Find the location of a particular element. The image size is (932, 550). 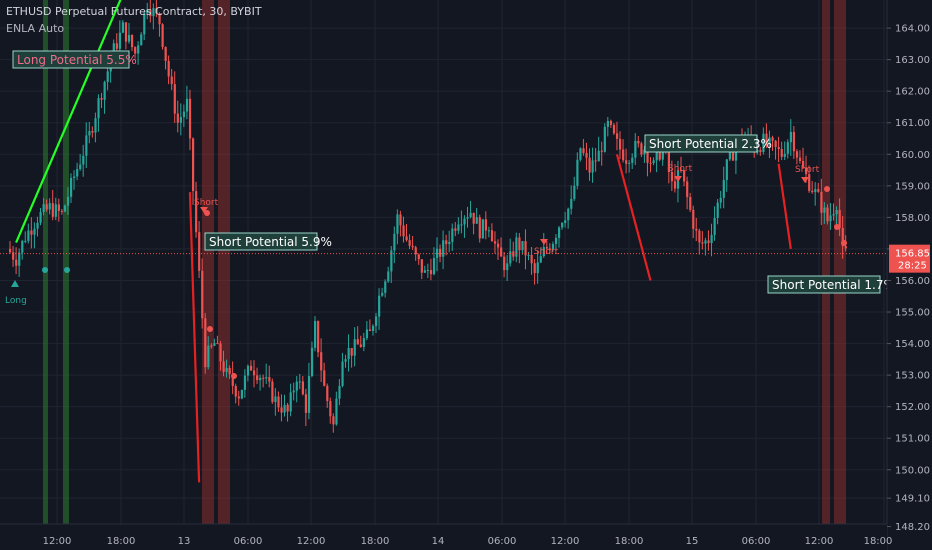

price-tick-label: 162.00 is located at coordinates (912, 92).